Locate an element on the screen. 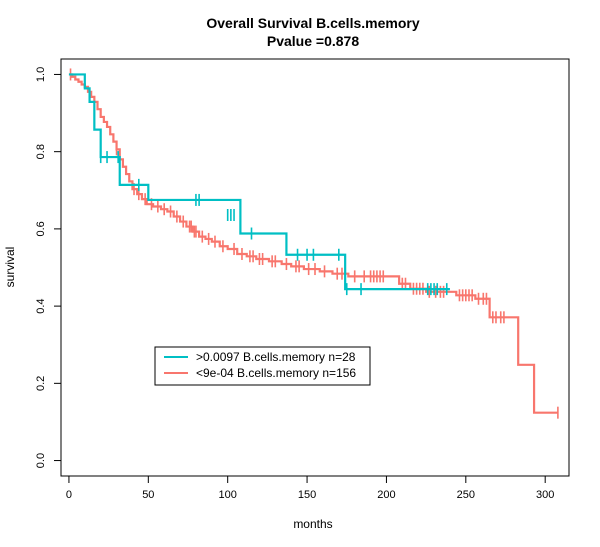 Image resolution: width=600 pixels, height=547 pixels. y-axis: 0.0 0.2 0.4 0.6 0.8 1.0 is located at coordinates (48, 267).